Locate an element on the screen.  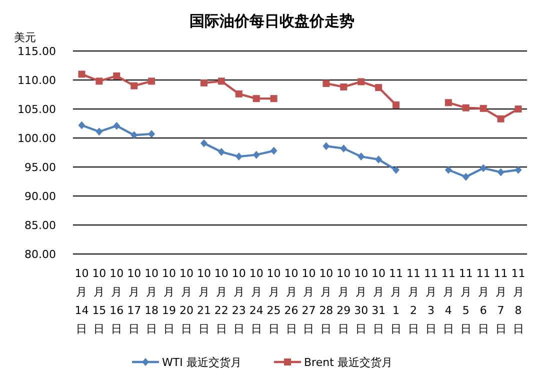
xtick: 11月2日 is located at coordinates (413, 301).